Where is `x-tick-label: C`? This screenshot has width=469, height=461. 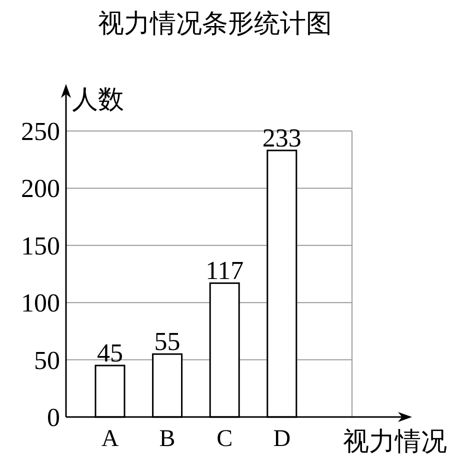 x-tick-label: C is located at coordinates (224, 439).